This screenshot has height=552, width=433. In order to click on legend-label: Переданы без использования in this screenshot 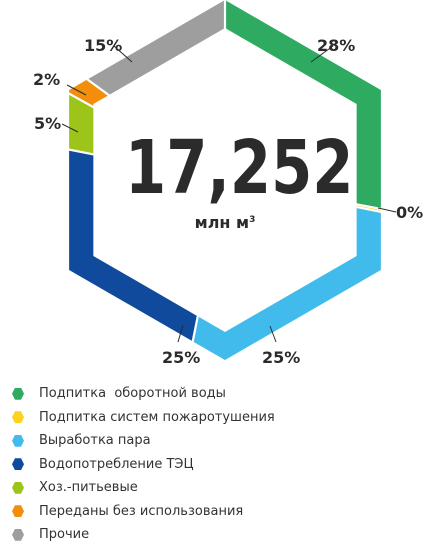, I will do `click(141, 511)`.